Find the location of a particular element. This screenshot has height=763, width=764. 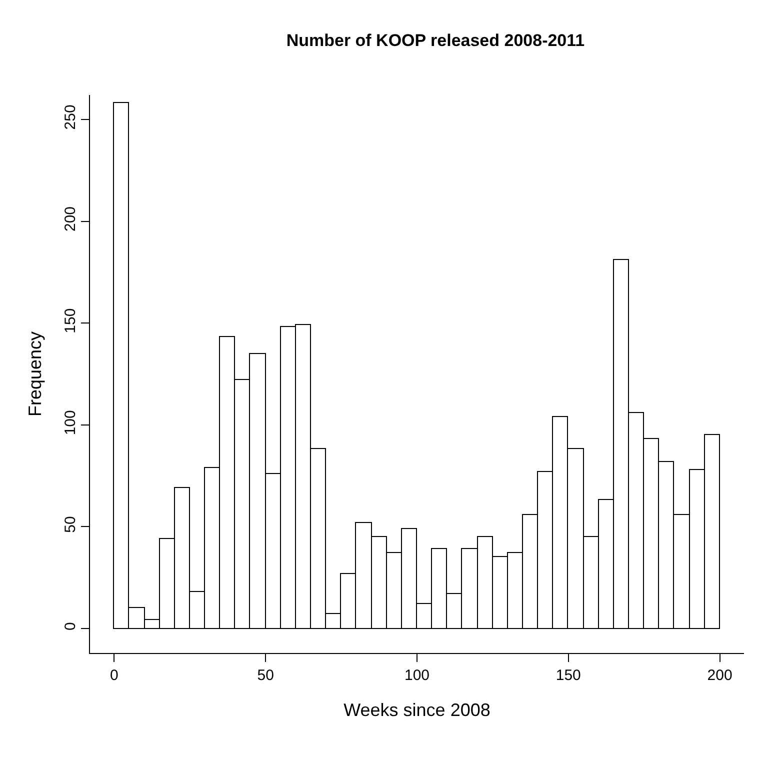

x-tick-label: 200 is located at coordinates (719, 675).